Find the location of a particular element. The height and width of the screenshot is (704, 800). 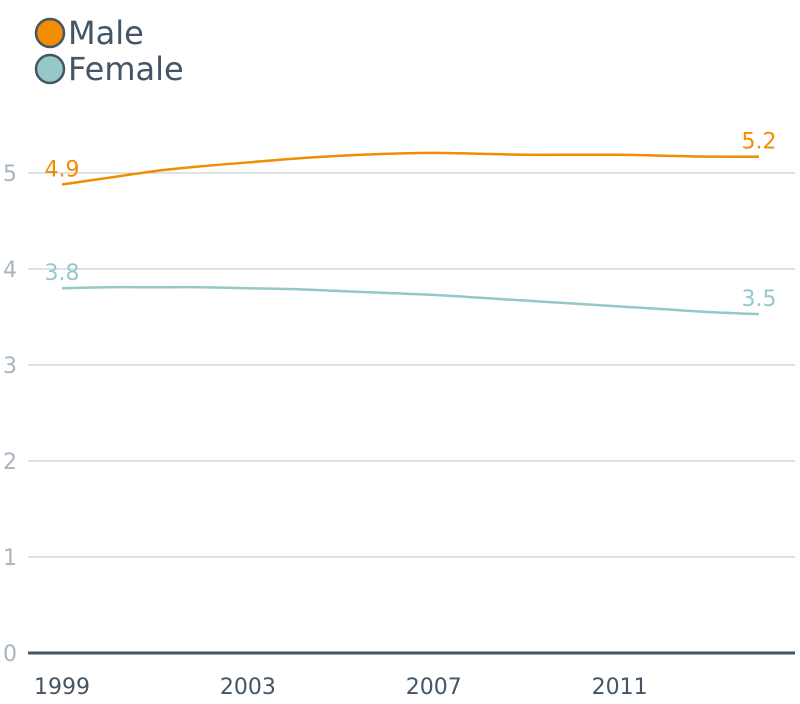

y-tick-label: 5 is located at coordinates (10, 174).